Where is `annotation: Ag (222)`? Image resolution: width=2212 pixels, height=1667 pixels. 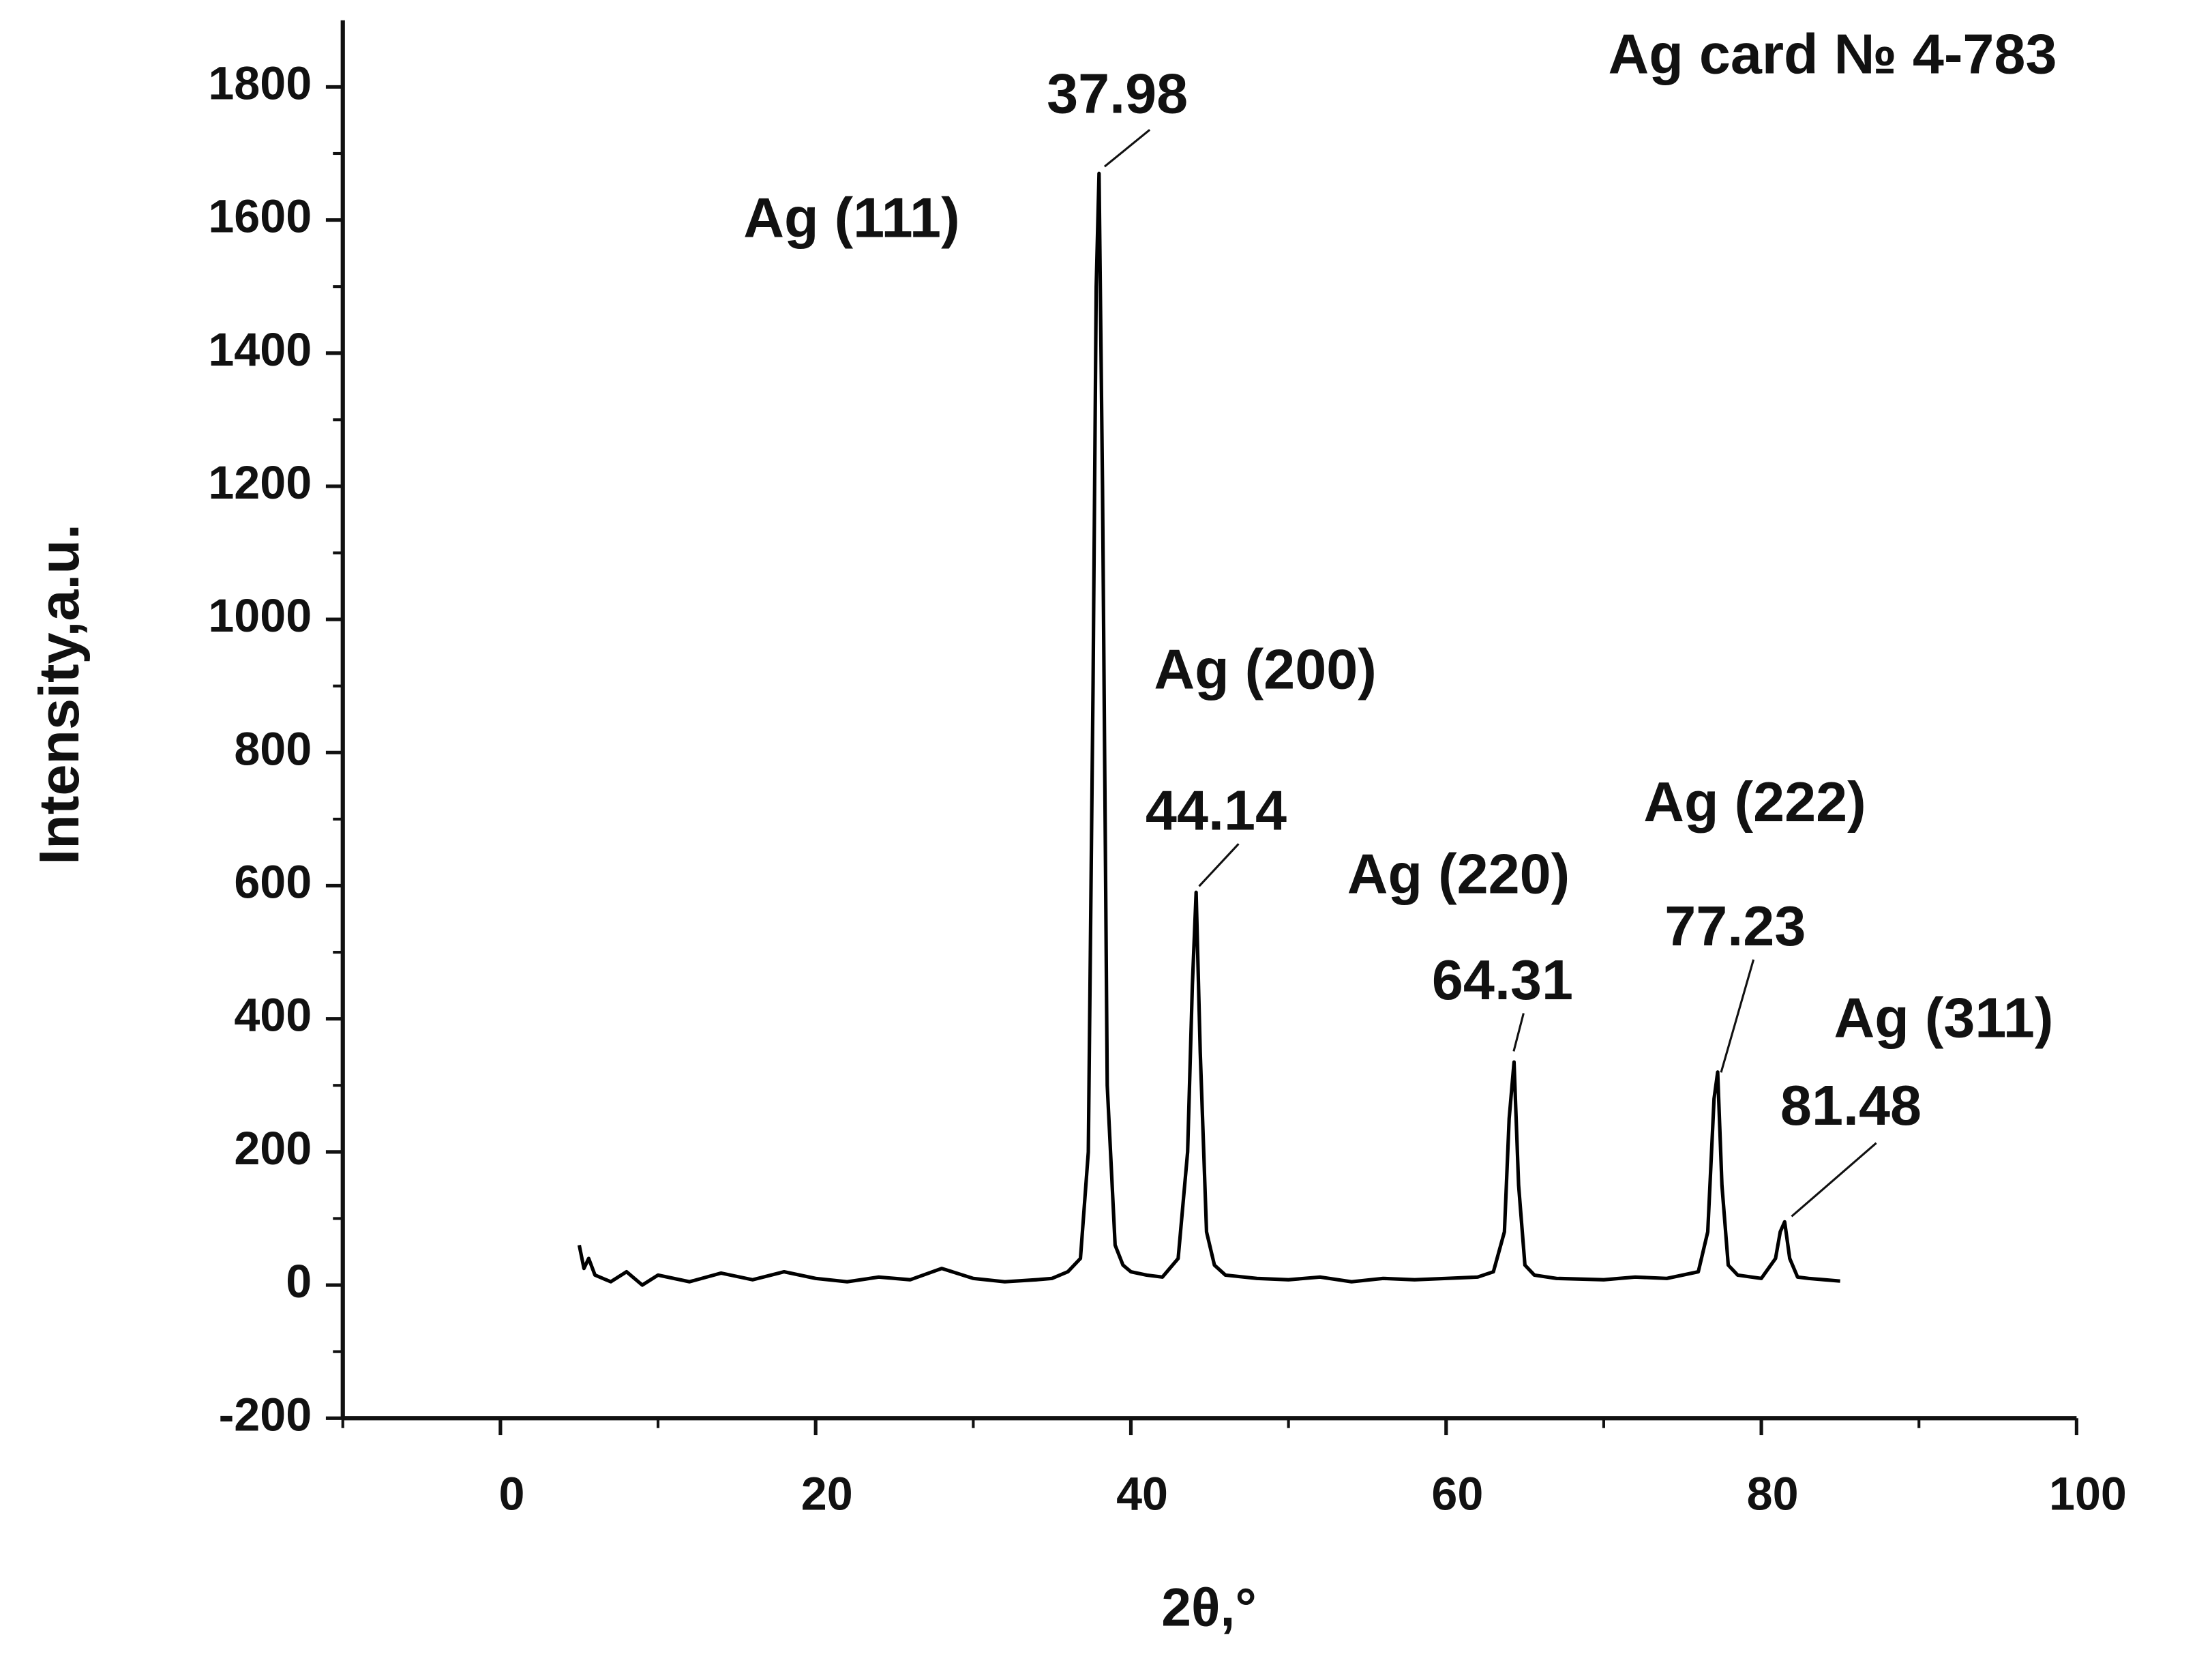
annotation: Ag (222) is located at coordinates (1754, 802).